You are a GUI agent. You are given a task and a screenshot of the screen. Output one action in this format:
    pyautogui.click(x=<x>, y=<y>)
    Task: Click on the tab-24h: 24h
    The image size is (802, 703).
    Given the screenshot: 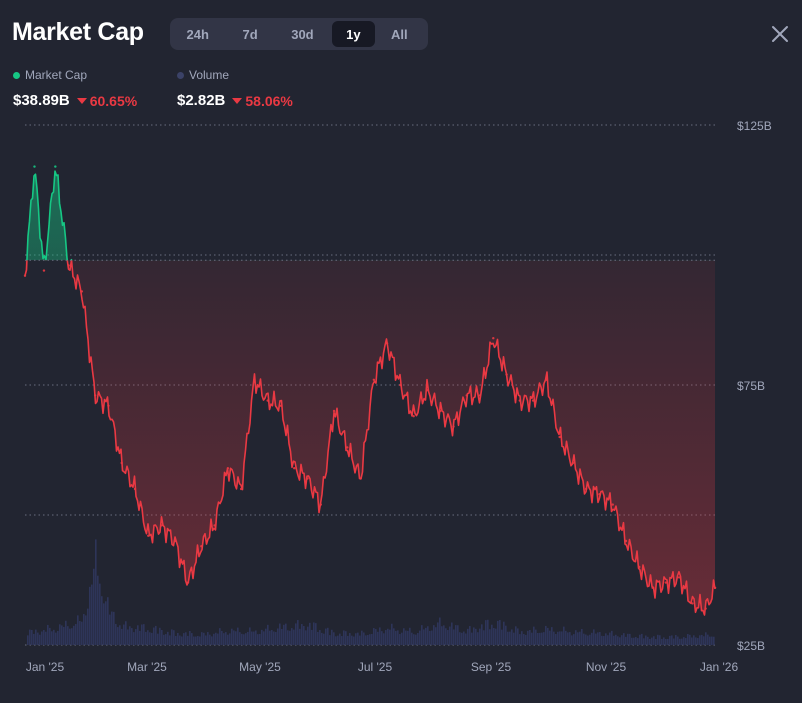 What is the action you would take?
    pyautogui.click(x=197, y=34)
    